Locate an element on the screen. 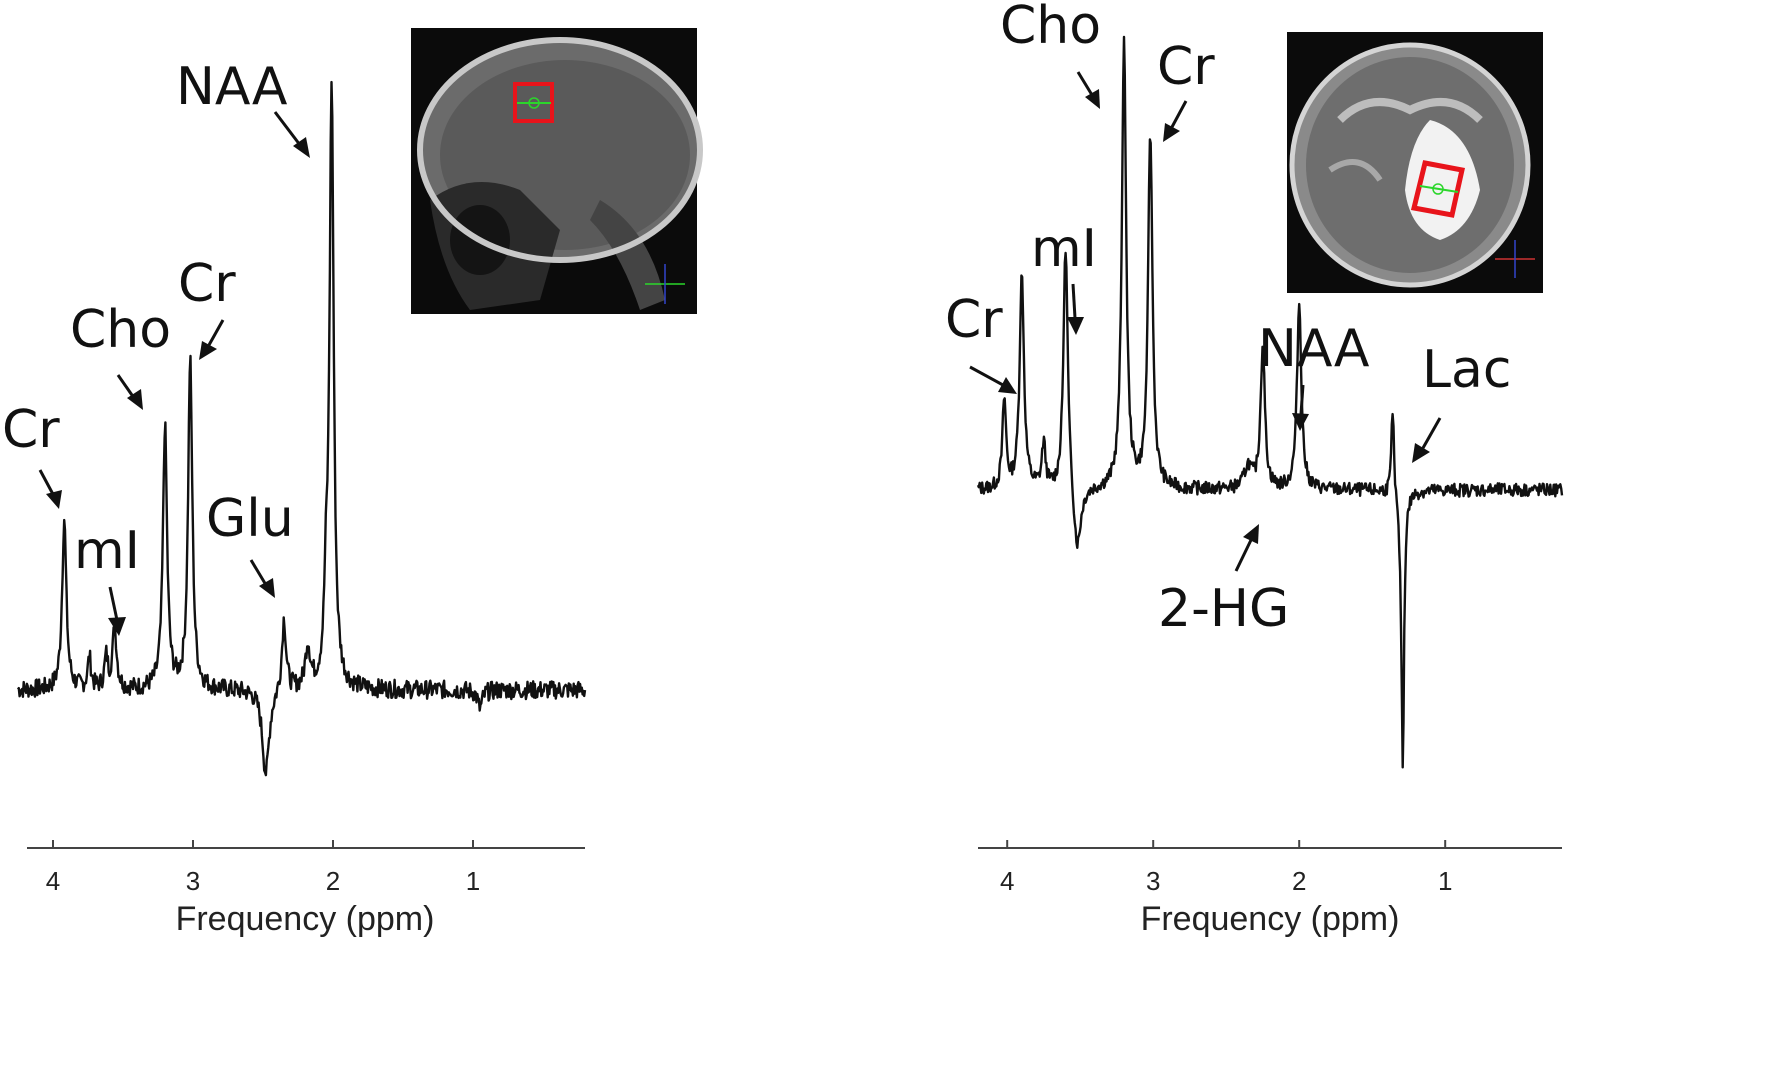 This screenshot has height=1069, width=1772. right-x-axis-title: Frequency (ppm) is located at coordinates (1270, 919).